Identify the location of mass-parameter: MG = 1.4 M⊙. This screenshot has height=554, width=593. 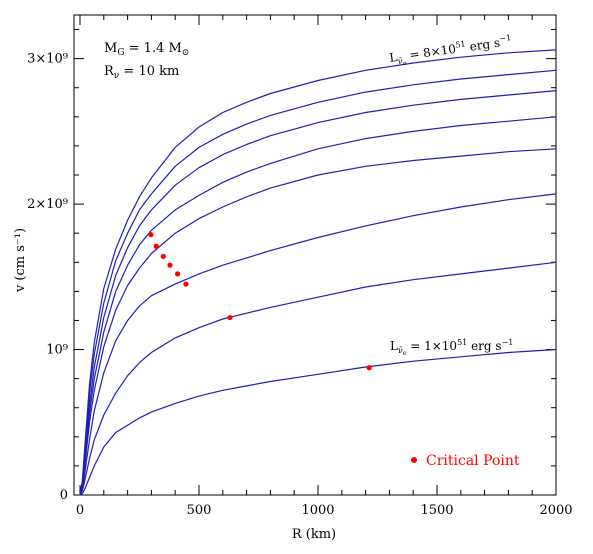
(146, 49).